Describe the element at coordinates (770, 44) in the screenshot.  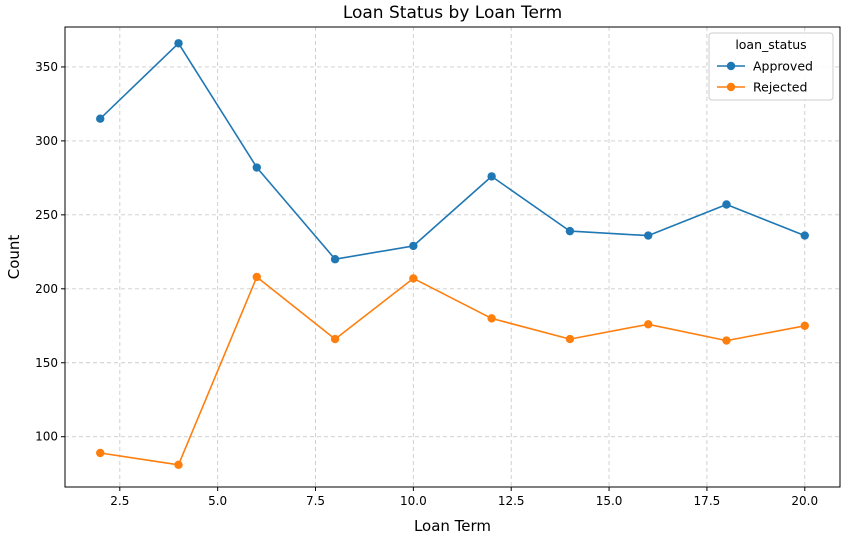
I see `legend-title: loan_status` at that location.